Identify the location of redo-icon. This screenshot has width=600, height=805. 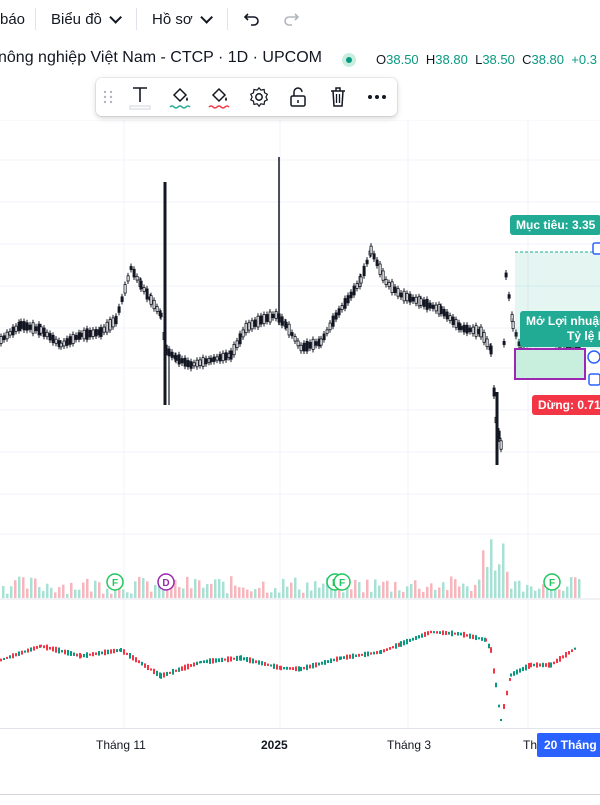
(292, 19).